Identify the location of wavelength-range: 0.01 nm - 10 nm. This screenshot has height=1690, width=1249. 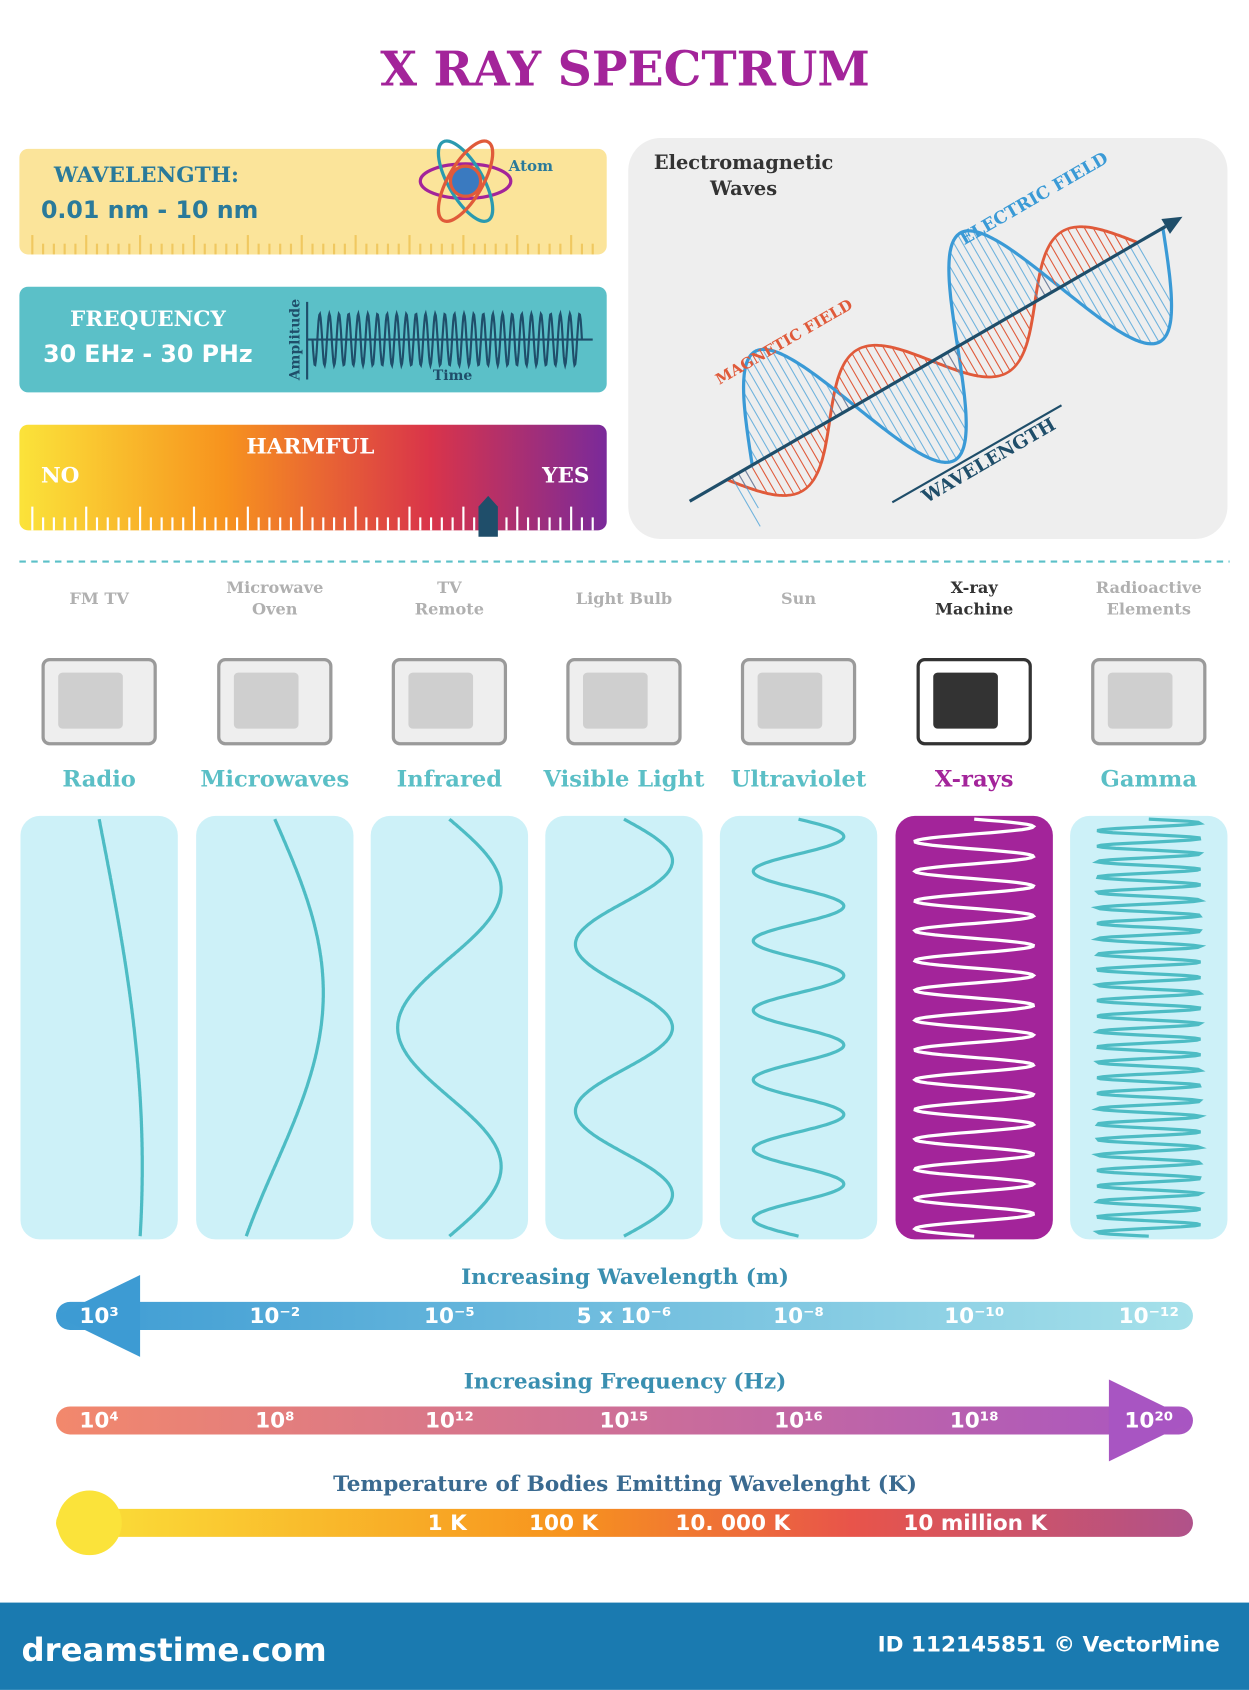
(149, 210).